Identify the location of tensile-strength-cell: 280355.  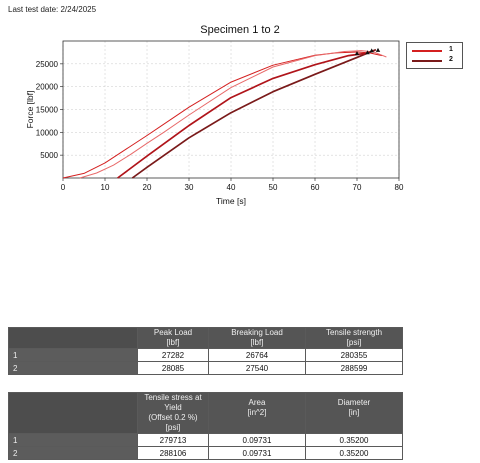
(354, 355).